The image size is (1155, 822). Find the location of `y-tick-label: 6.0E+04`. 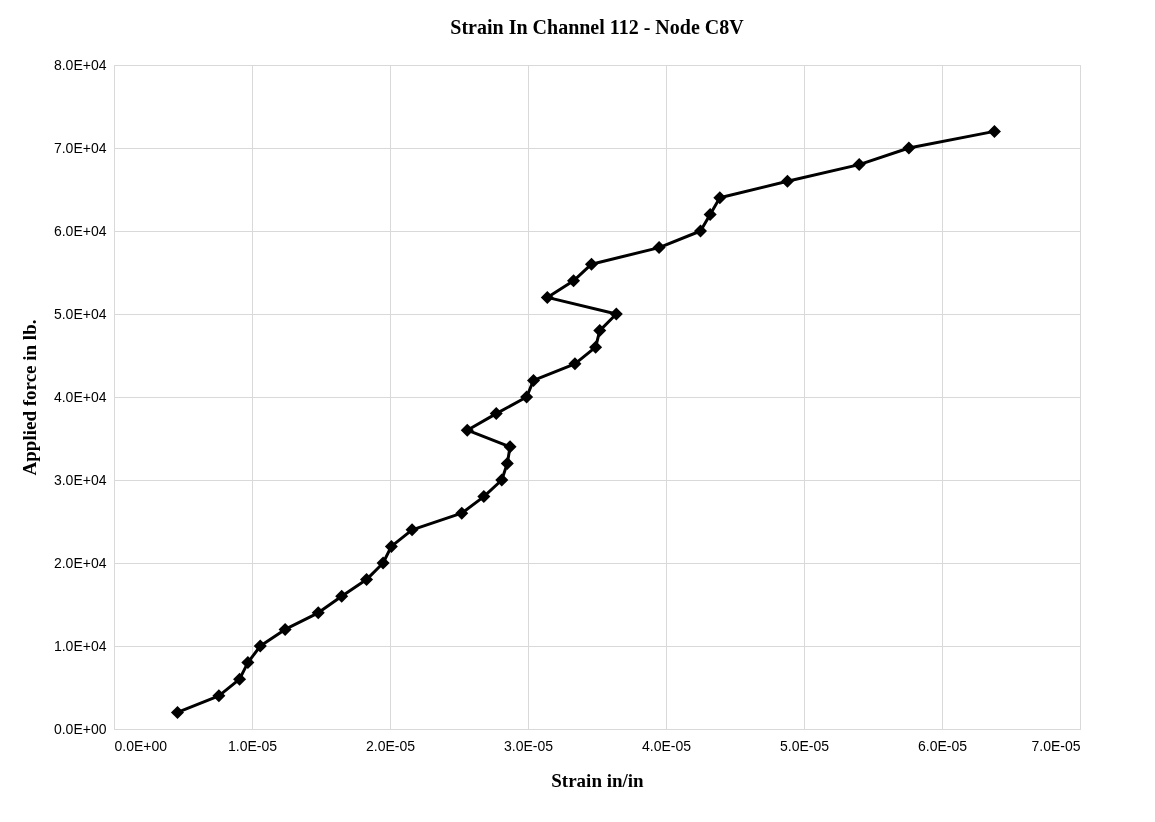

y-tick-label: 6.0E+04 is located at coordinates (80, 230).